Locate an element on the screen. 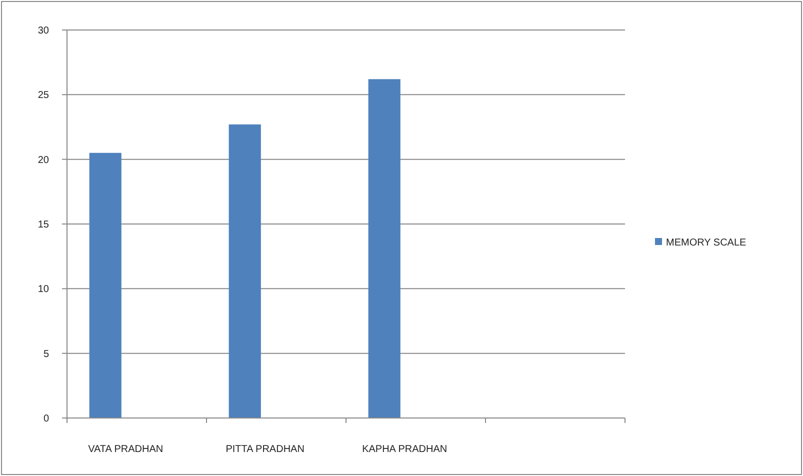  x-tick-label: KAPHA PRADHAN is located at coordinates (405, 449).